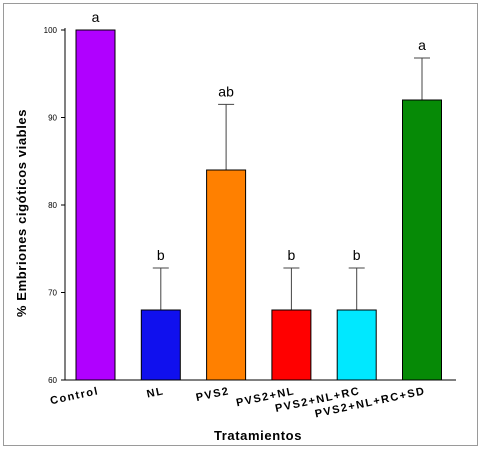  What do you see at coordinates (52, 293) in the screenshot?
I see `y-tick-label: 70` at bounding box center [52, 293].